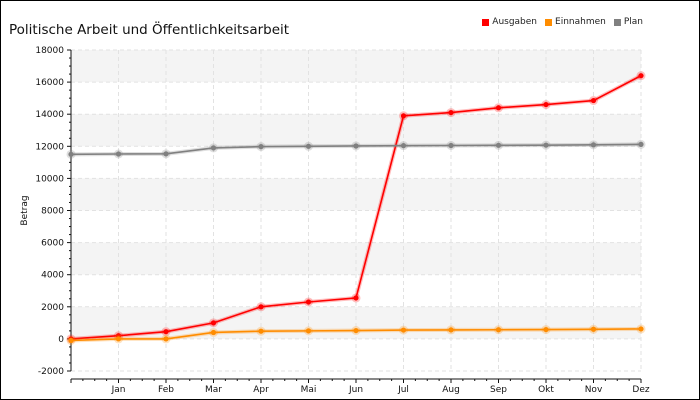 This screenshot has width=700, height=400. I want to click on legend: Ausgaben Einnahmen Plan, so click(562, 22).